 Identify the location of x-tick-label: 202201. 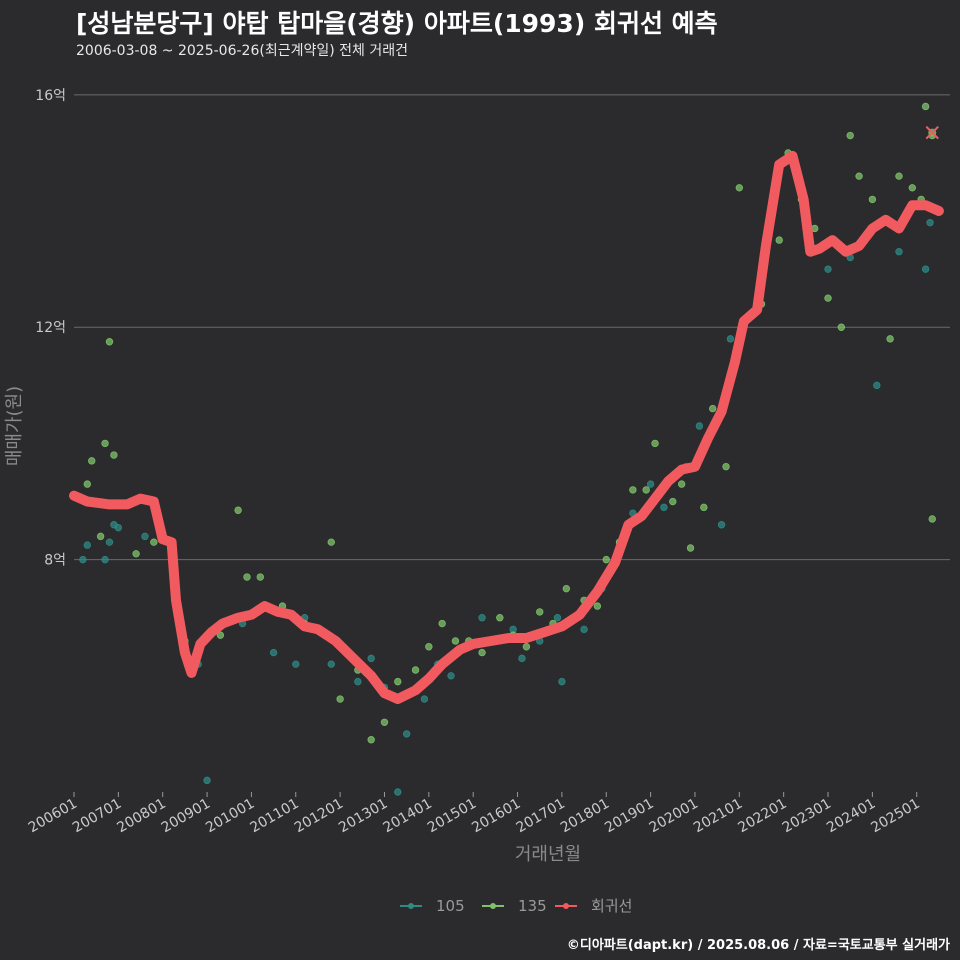
(762, 816).